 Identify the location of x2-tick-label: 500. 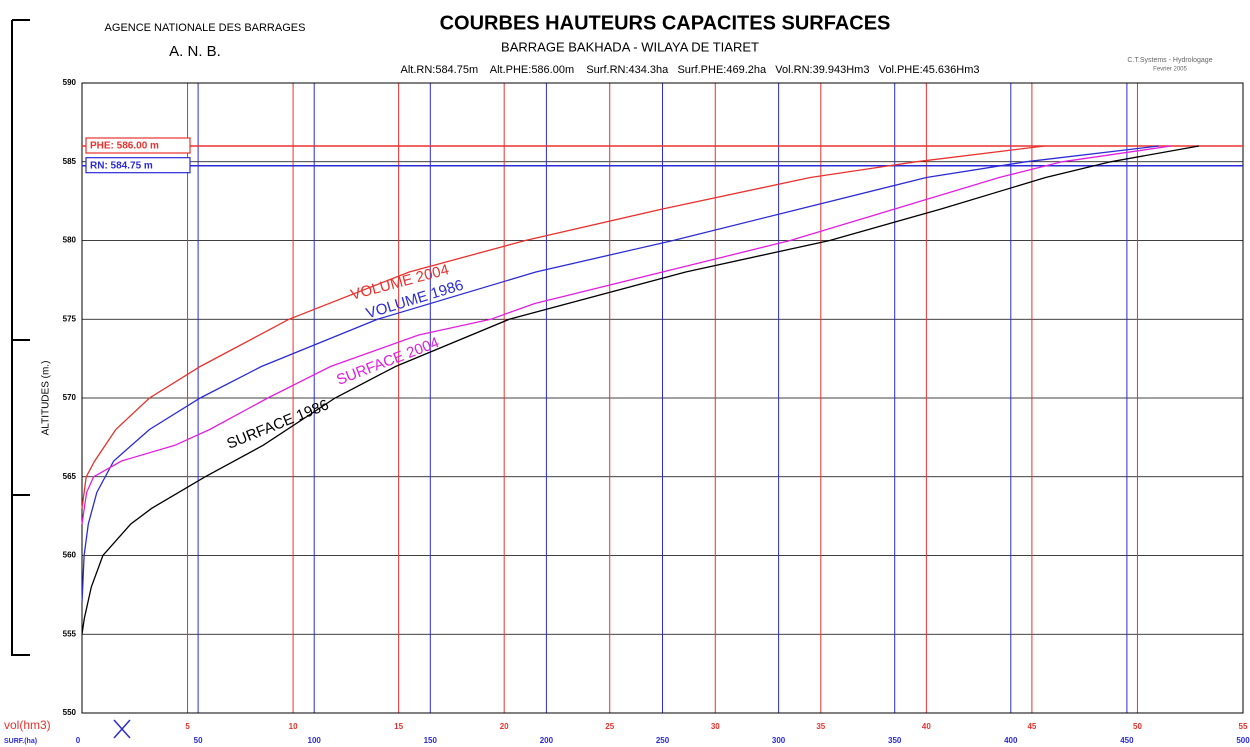
(1243, 740).